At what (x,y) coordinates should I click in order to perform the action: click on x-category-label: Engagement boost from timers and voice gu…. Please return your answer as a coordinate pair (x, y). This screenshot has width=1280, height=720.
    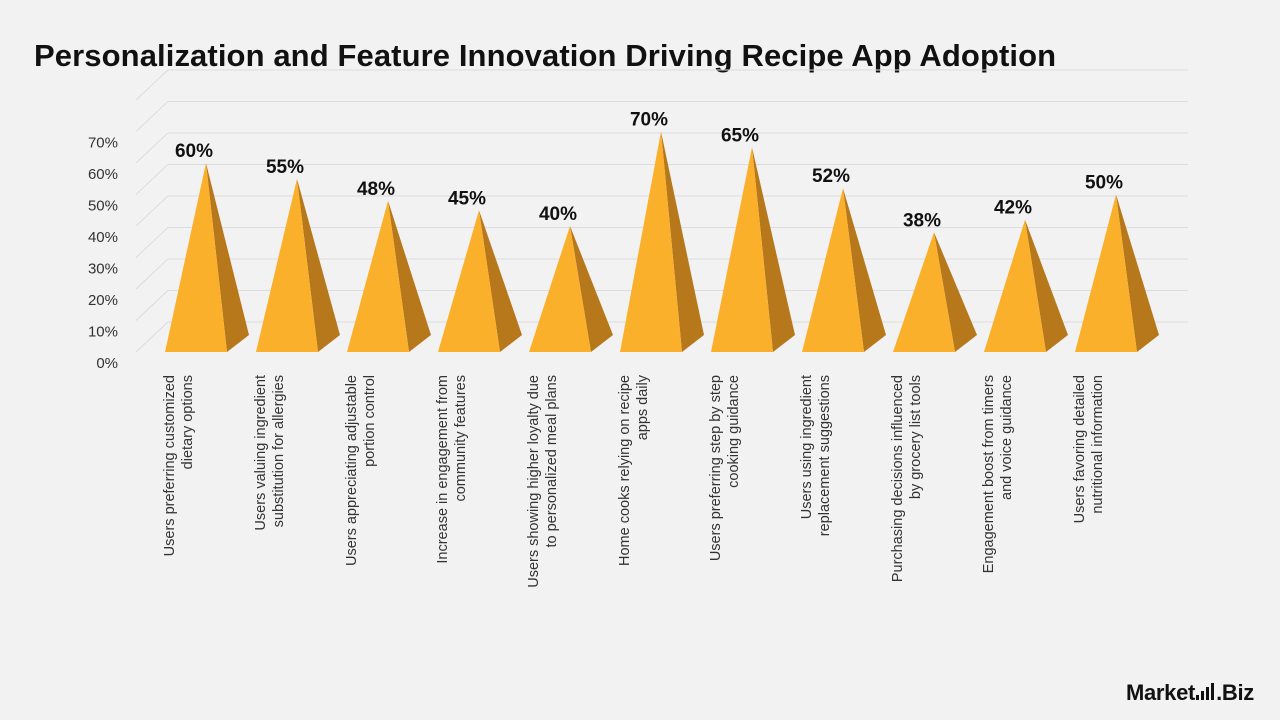
    Looking at the image, I should click on (998, 474).